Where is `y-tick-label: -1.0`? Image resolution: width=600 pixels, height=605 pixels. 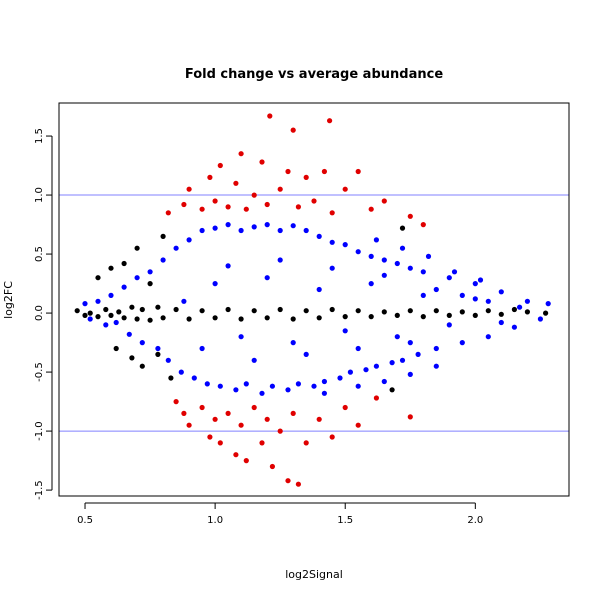
y-tick-label: -1.0 is located at coordinates (39, 431).